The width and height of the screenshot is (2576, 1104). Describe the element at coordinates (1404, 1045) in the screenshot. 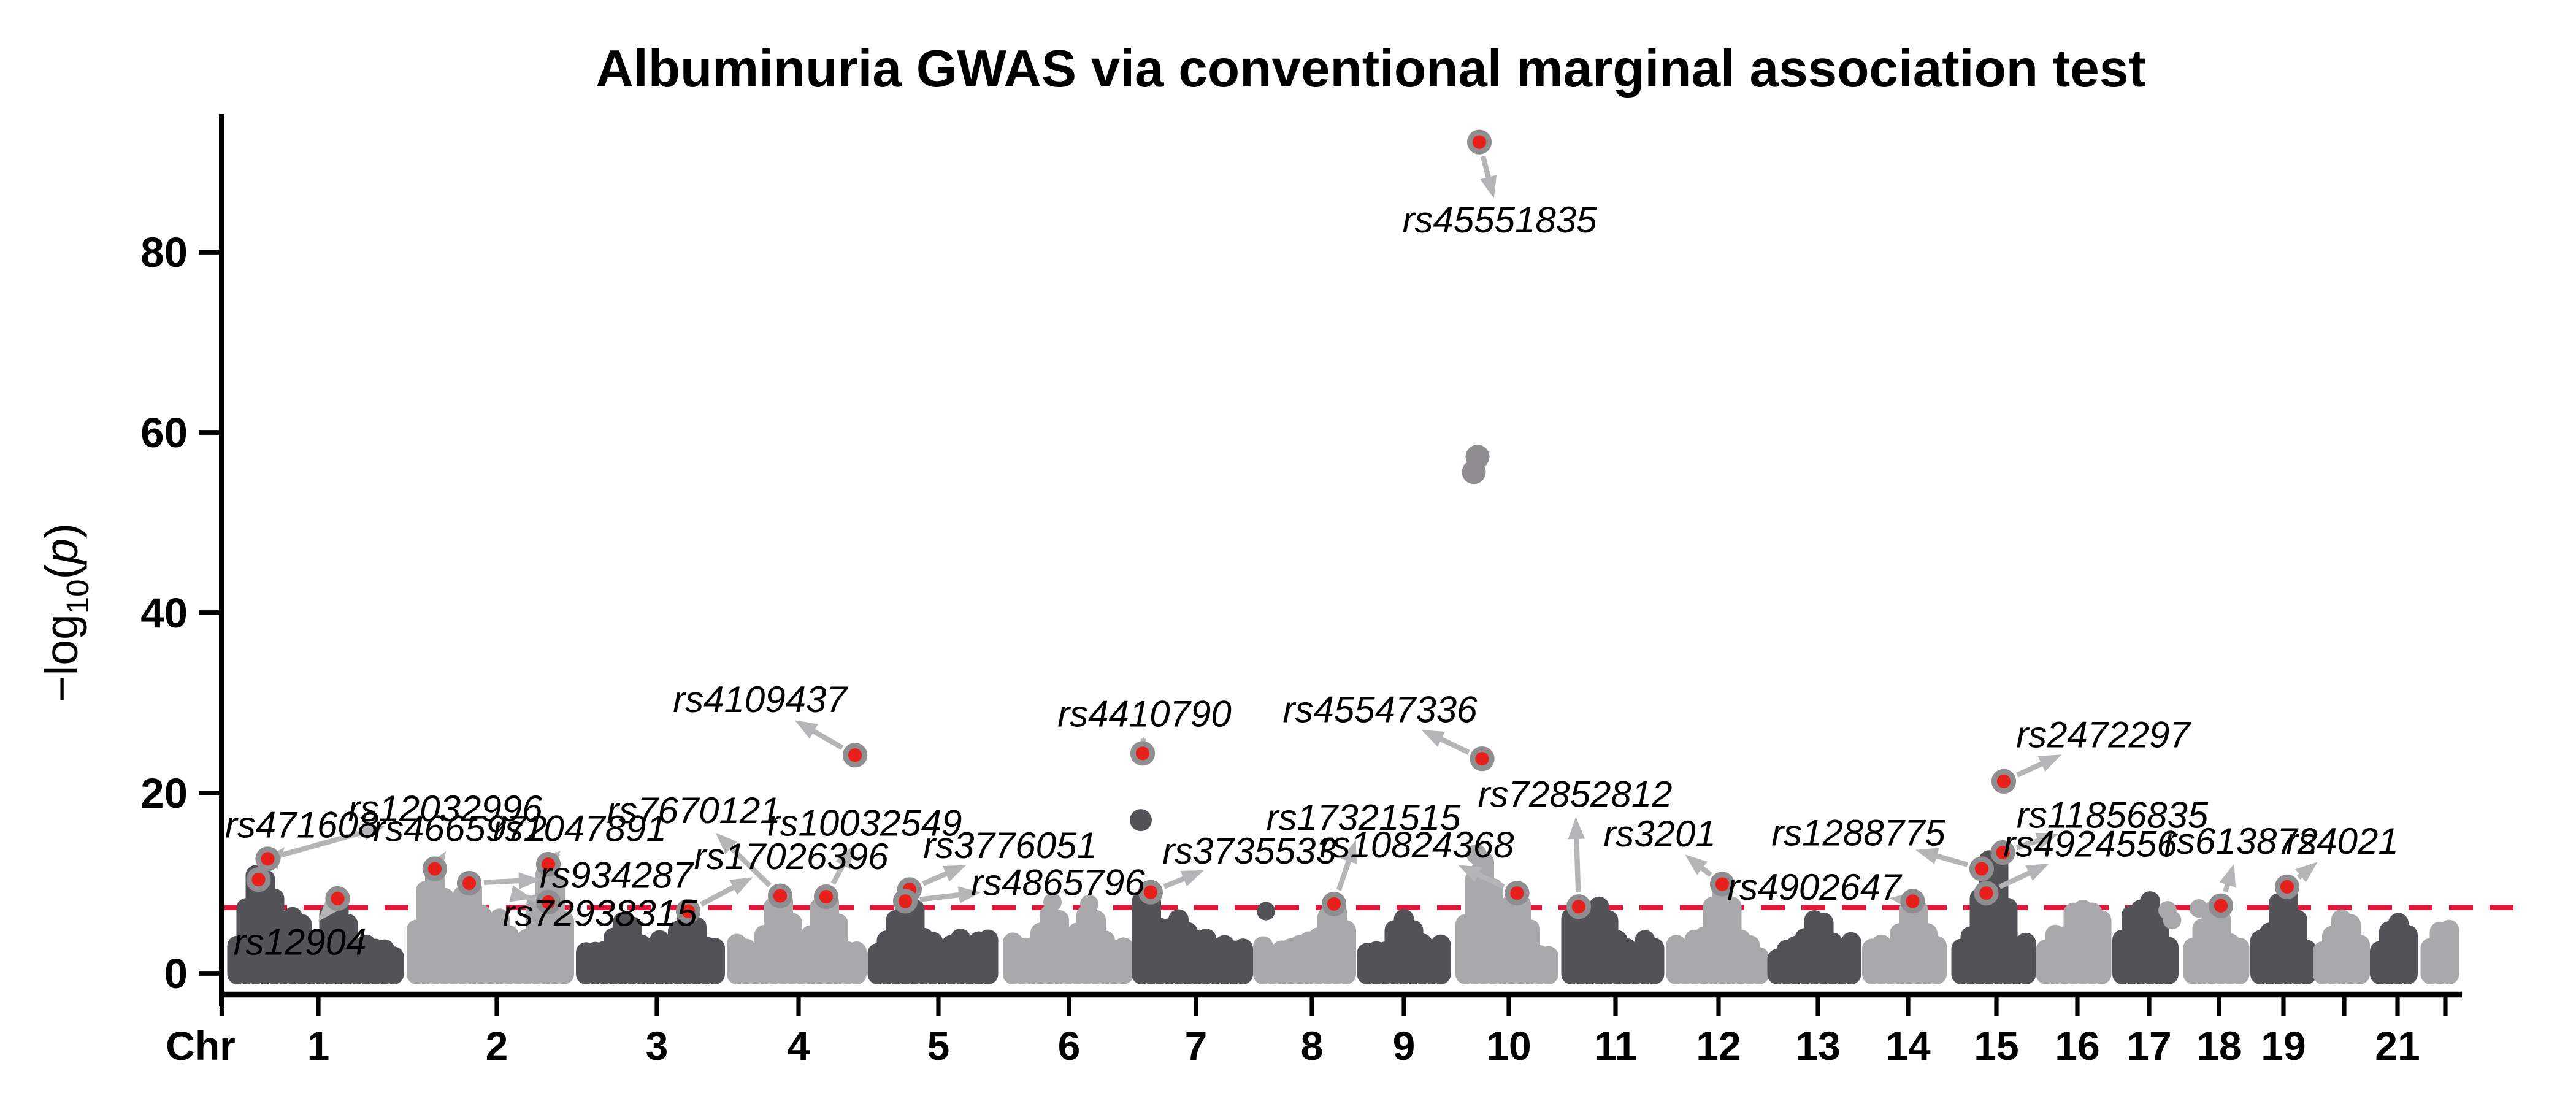

I see `x-tick-label-9: 9` at that location.